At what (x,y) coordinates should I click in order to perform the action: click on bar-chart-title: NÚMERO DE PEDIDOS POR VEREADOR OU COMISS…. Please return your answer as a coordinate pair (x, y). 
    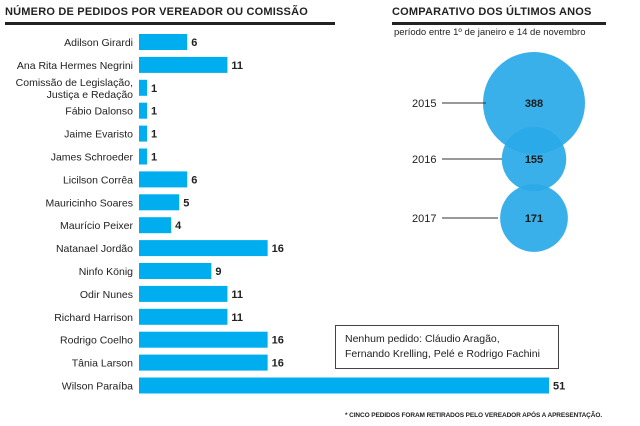
    Looking at the image, I should click on (156, 12).